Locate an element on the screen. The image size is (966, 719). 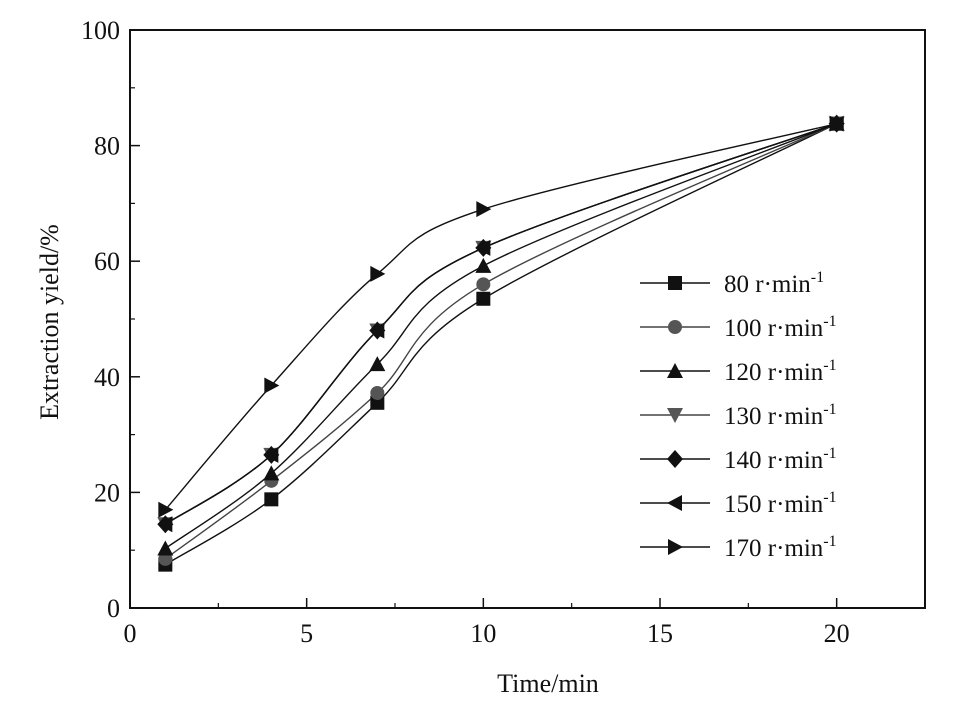
y-tick-label: 20 is located at coordinates (107, 492).